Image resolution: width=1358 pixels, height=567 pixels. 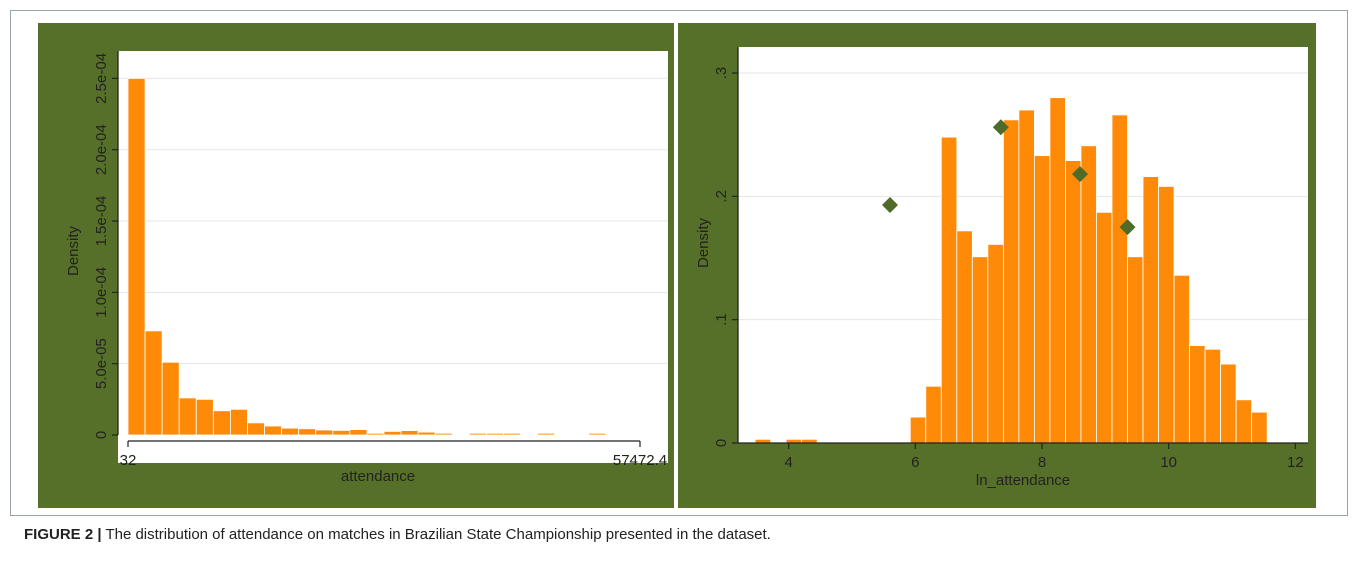 What do you see at coordinates (915, 462) in the screenshot?
I see `x-tick-label: 6` at bounding box center [915, 462].